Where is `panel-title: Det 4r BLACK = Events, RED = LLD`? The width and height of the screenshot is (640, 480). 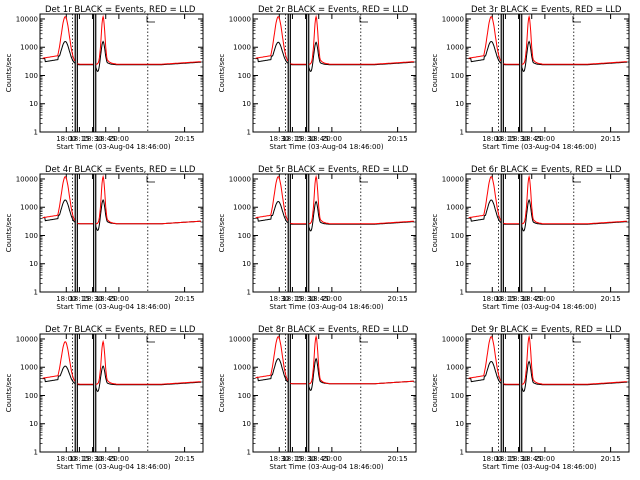
panel-title: Det 4r BLACK = Events, RED = LLD is located at coordinates (120, 170).